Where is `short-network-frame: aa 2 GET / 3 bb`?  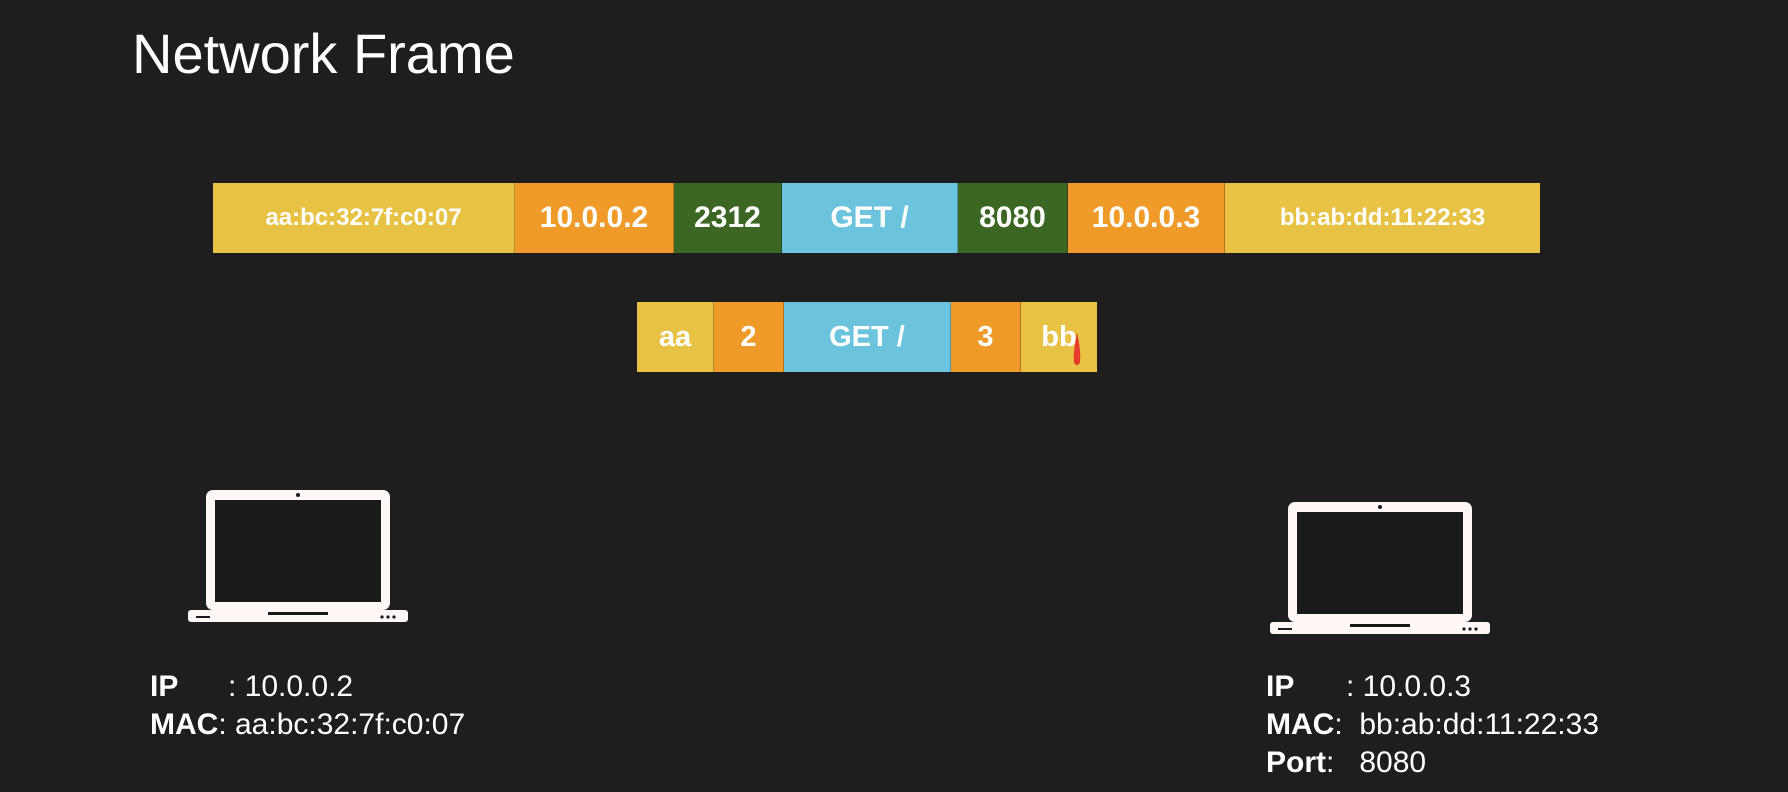
short-network-frame: aa 2 GET / 3 bb is located at coordinates (867, 337).